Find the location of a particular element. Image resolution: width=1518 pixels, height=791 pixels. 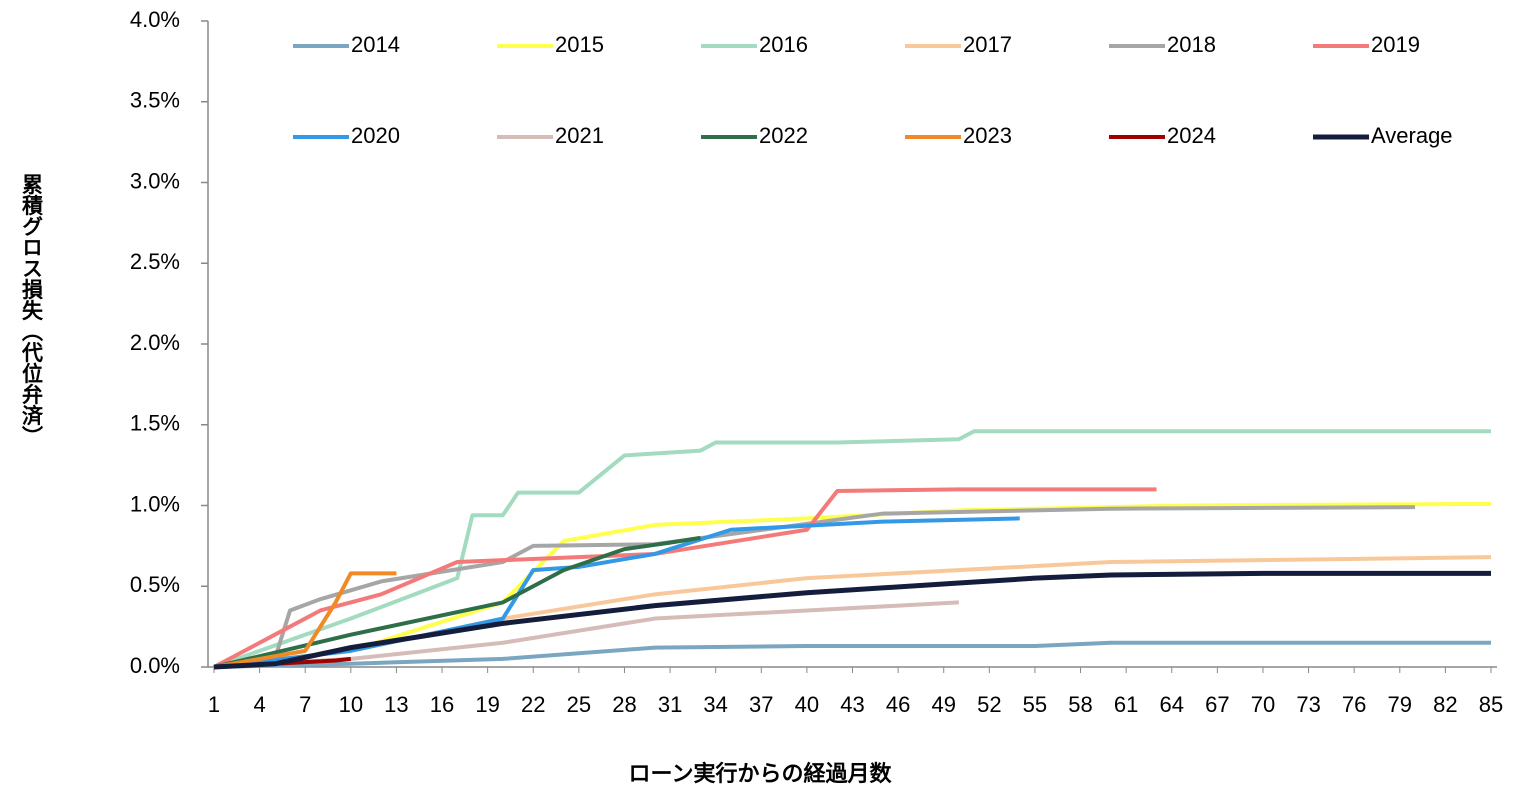

x-tick-label: 70 is located at coordinates (1263, 704).